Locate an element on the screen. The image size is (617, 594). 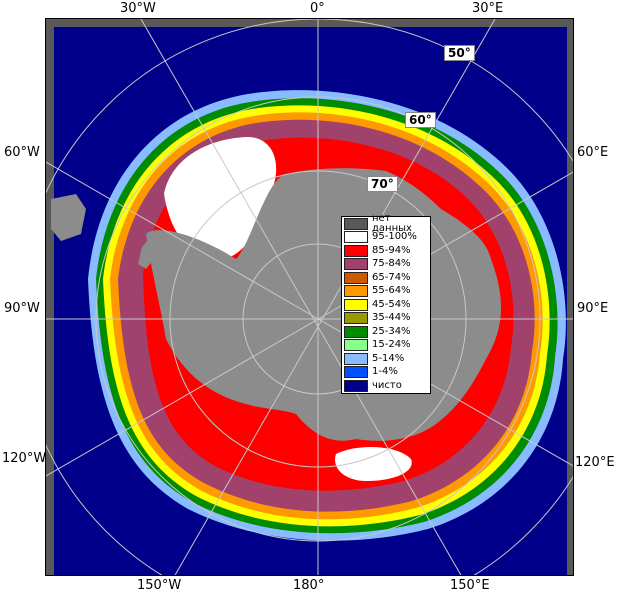
ice-solid-patch-weddell is located at coordinates (220, 198).